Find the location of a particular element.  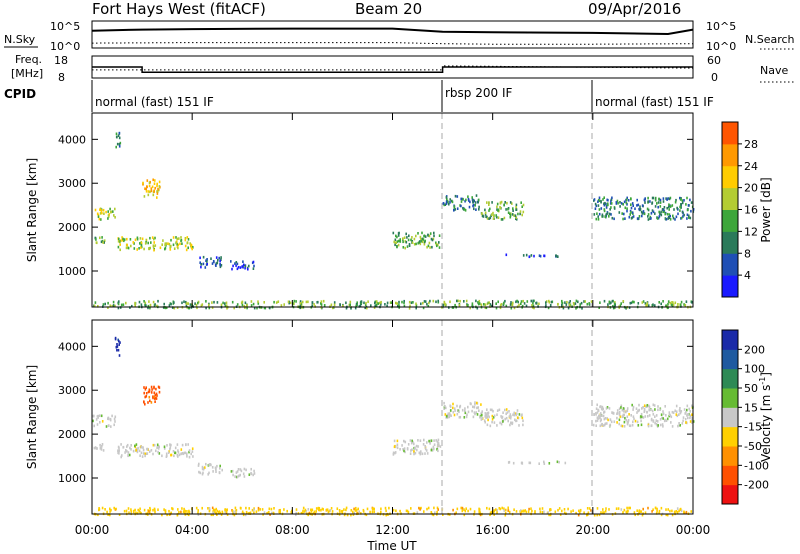

power-cbar-tick-label: 20 is located at coordinates (751, 188).